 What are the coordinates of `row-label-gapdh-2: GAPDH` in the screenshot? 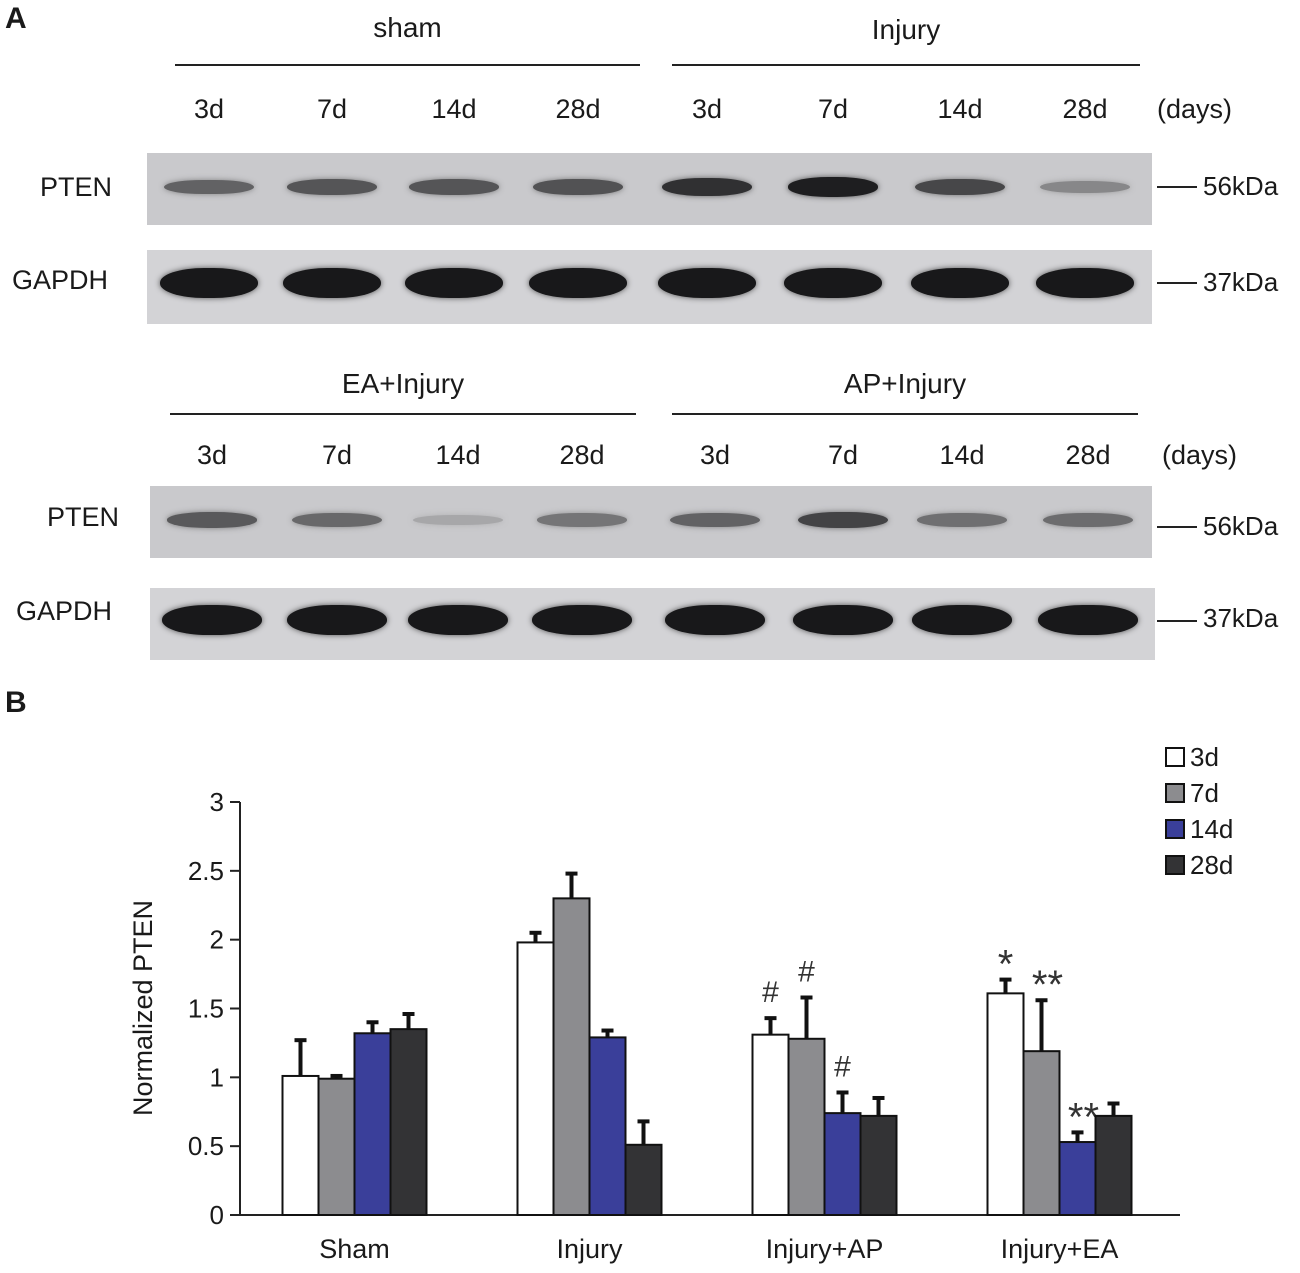 It's located at (64, 611).